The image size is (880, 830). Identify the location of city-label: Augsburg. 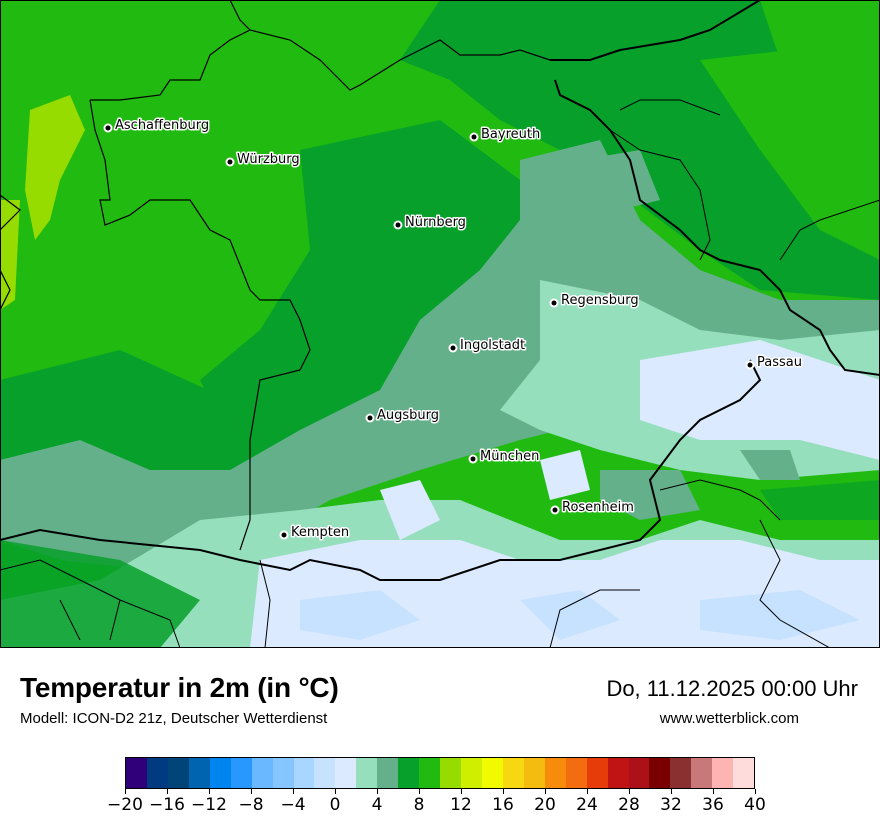
(408, 415).